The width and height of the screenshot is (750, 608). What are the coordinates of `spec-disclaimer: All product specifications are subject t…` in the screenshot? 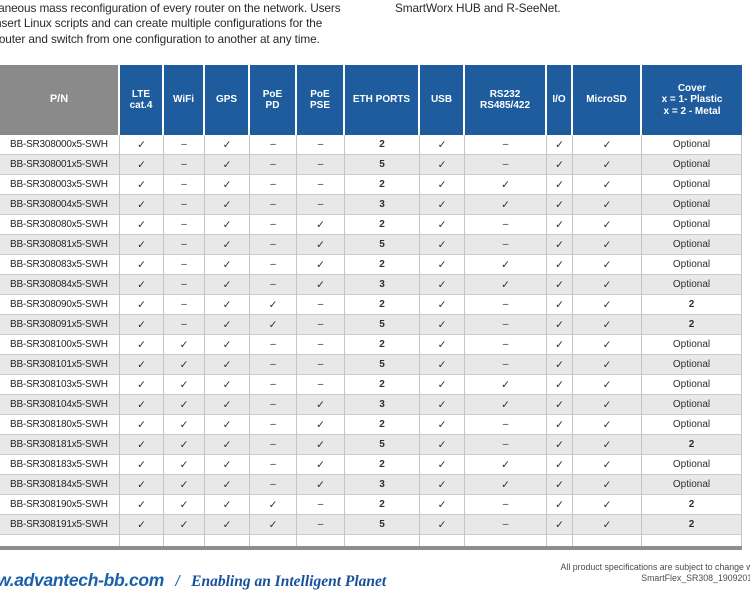 It's located at (655, 567).